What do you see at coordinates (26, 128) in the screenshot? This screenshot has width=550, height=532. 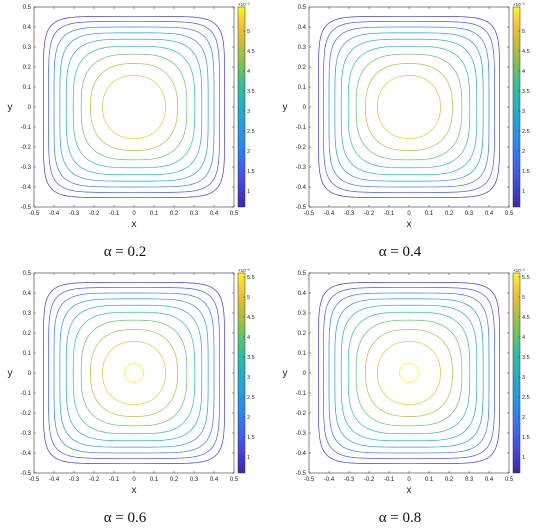 I see `y-tick-label: -0.1` at bounding box center [26, 128].